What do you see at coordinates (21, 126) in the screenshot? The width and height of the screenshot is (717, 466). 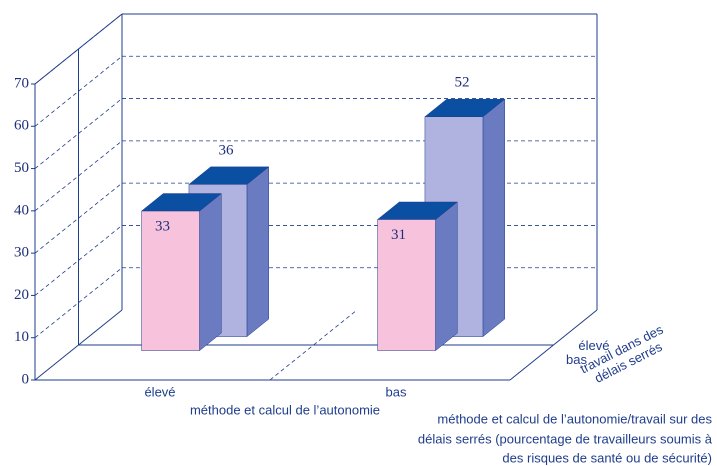 I see `y-tick-label: 60` at bounding box center [21, 126].